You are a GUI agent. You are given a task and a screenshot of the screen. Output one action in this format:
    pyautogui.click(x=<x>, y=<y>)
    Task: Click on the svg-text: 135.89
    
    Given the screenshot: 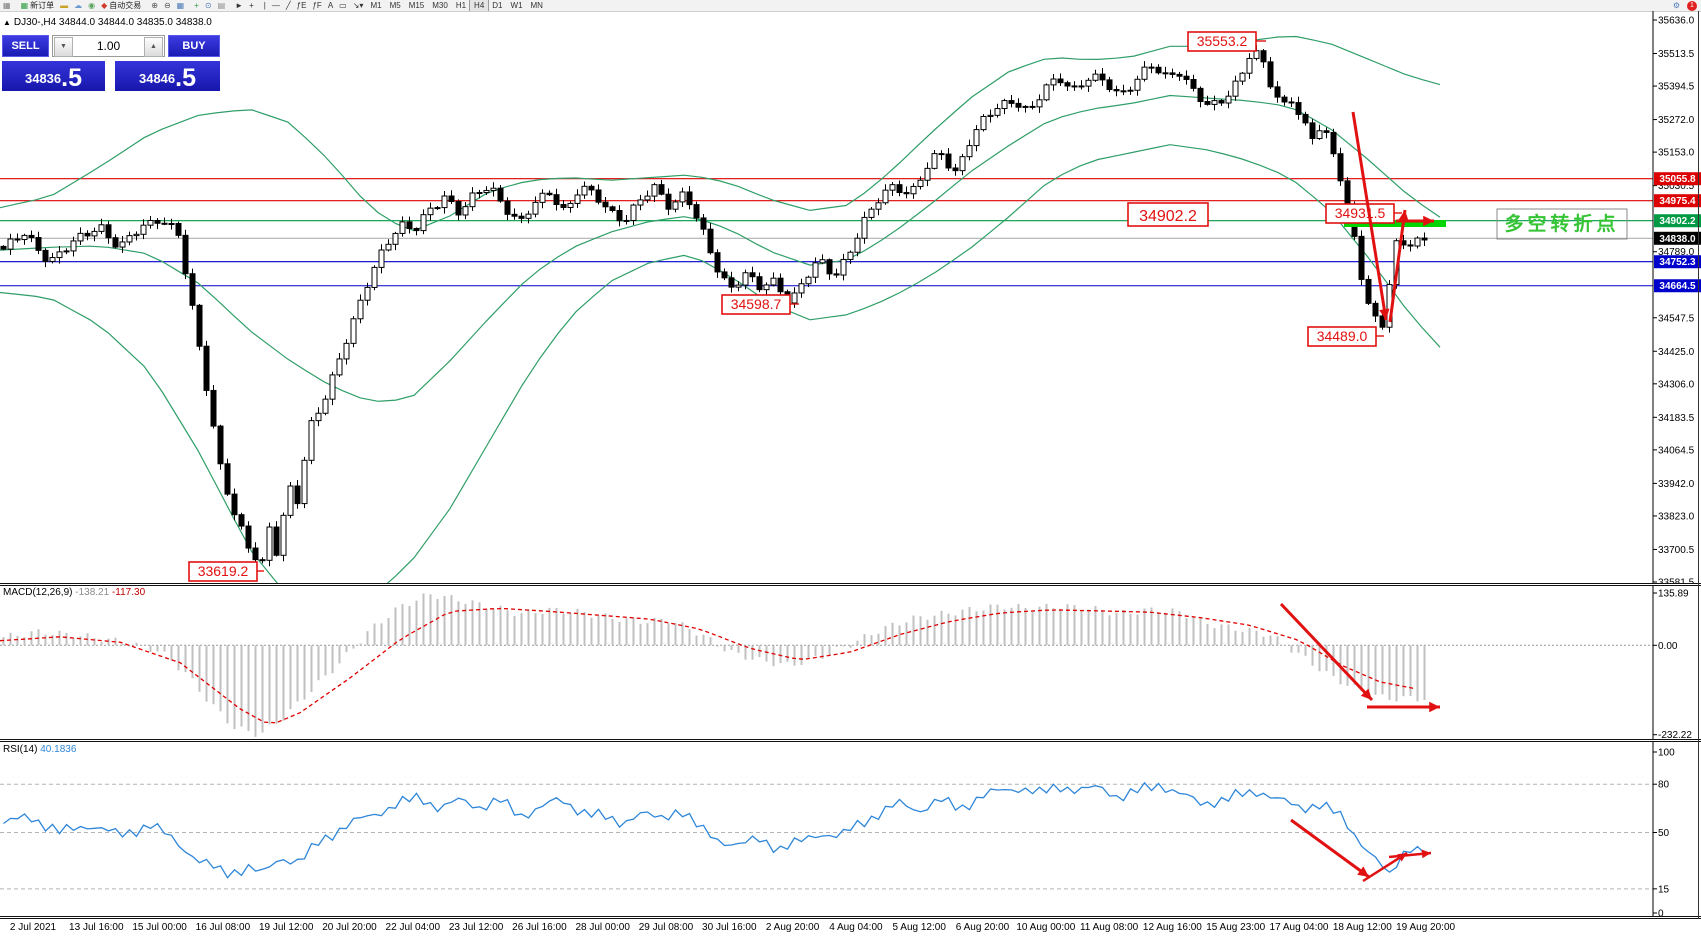 What is the action you would take?
    pyautogui.click(x=1673, y=594)
    